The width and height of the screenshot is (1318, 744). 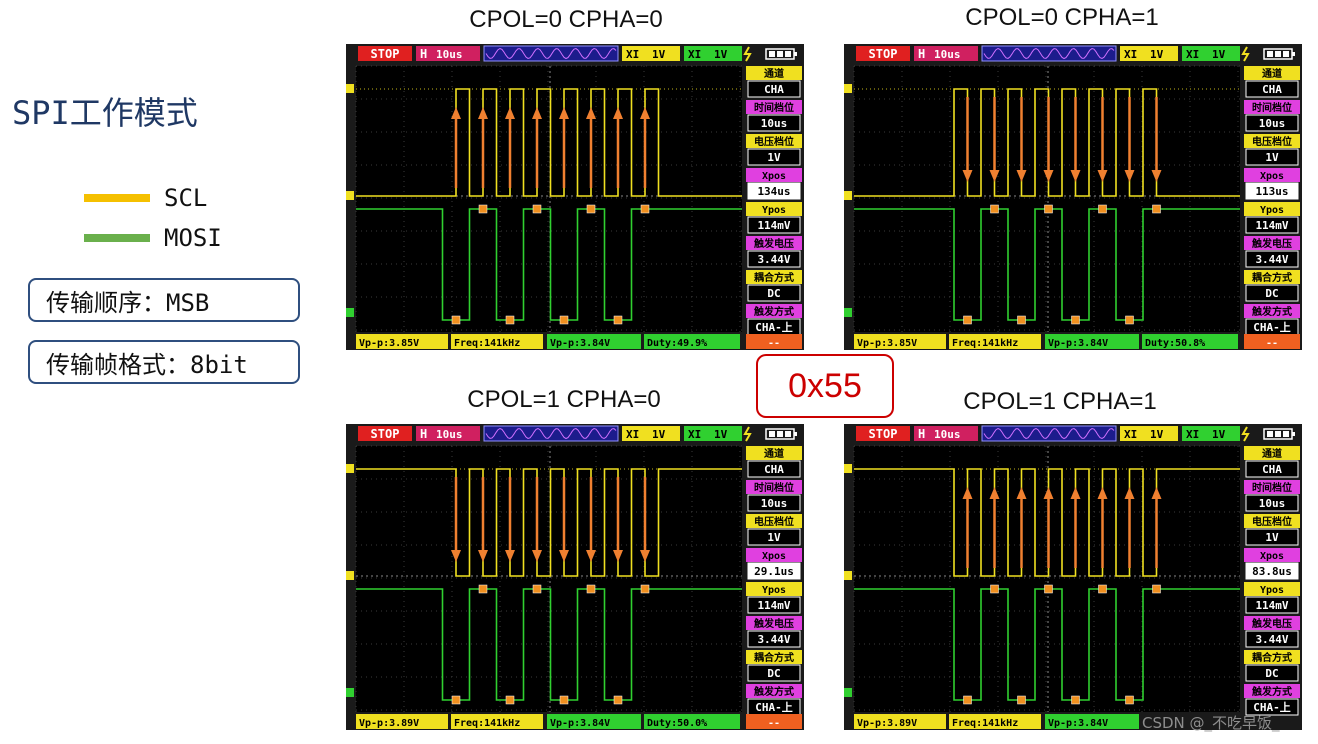 What do you see at coordinates (1060, 401) in the screenshot?
I see `scope-title-3: CPOL=1 CPHA=1` at bounding box center [1060, 401].